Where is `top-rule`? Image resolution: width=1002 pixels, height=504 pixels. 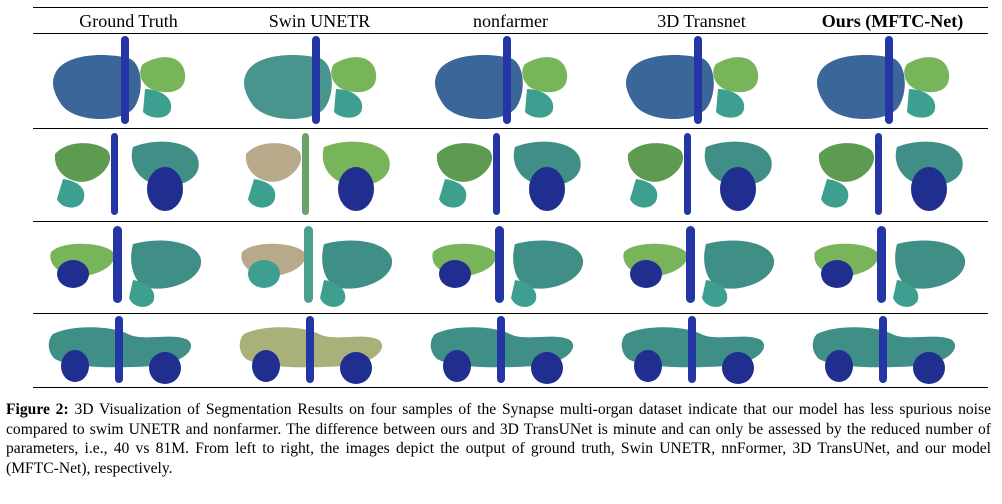 top-rule is located at coordinates (510, 7).